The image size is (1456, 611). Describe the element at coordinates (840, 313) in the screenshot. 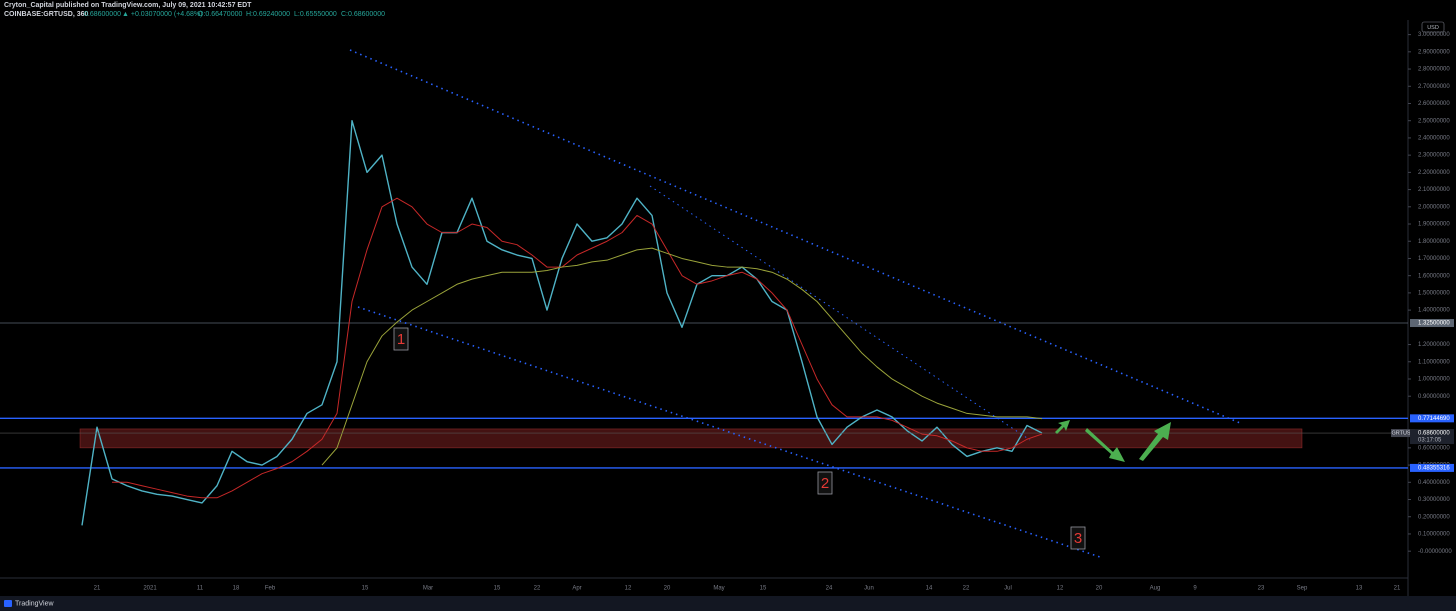

I see `trendline` at that location.